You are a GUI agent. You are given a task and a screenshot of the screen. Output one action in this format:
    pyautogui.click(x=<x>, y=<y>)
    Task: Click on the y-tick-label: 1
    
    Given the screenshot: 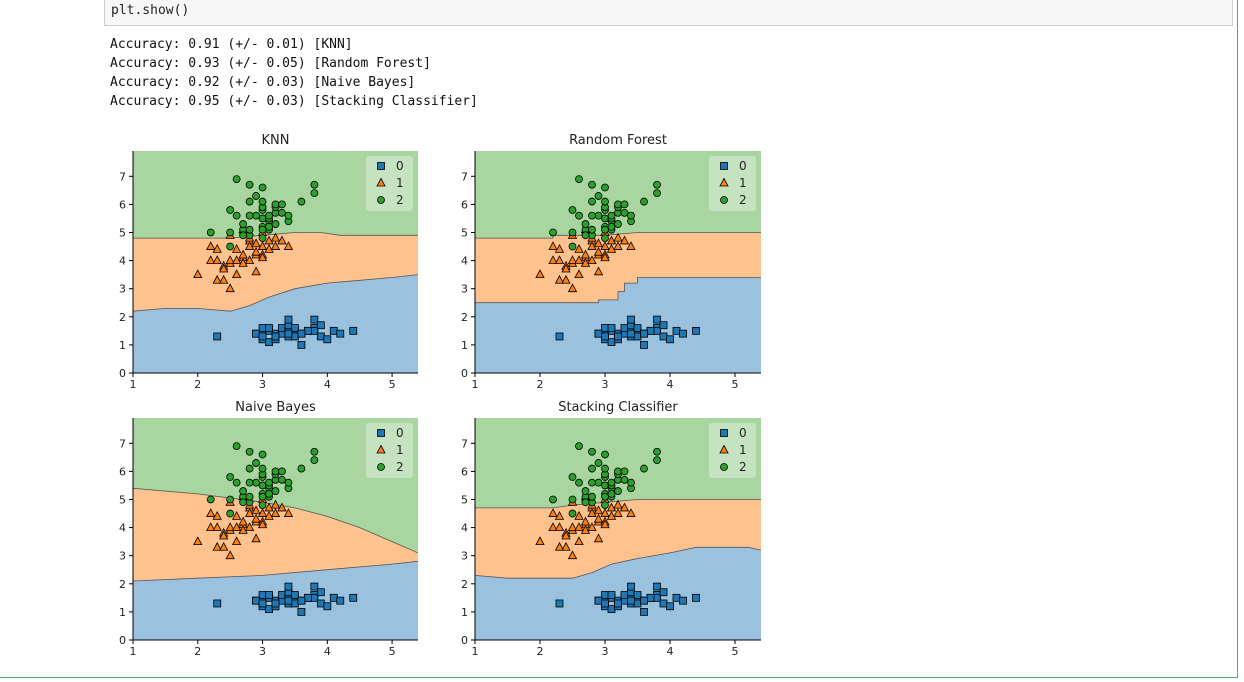 What is the action you would take?
    pyautogui.click(x=464, y=612)
    